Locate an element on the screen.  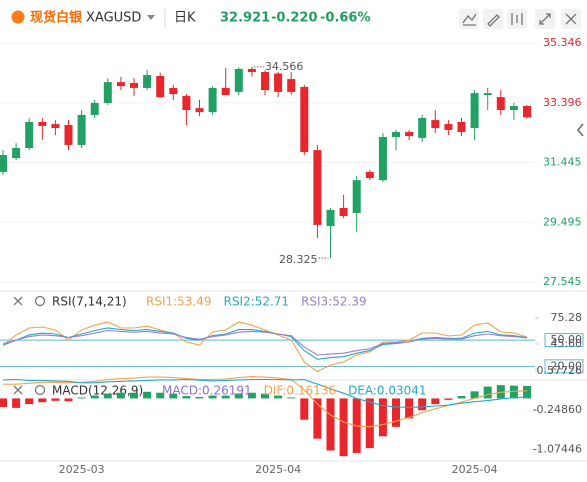
legend-entry: RSI2:52.71 is located at coordinates (257, 302).